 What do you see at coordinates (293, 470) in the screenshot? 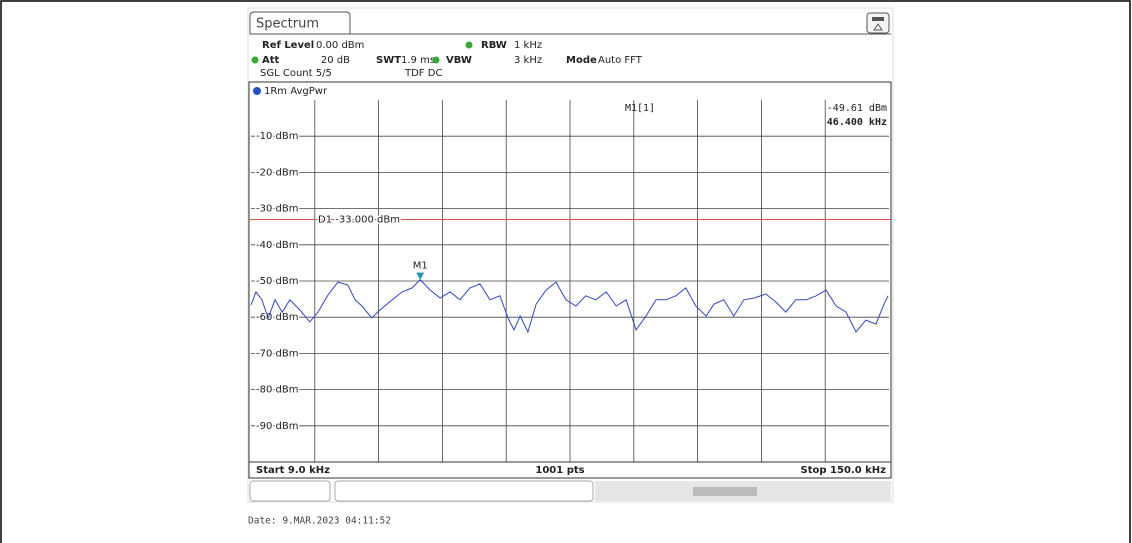
I see `start-label: Start 9.0 kHz` at bounding box center [293, 470].